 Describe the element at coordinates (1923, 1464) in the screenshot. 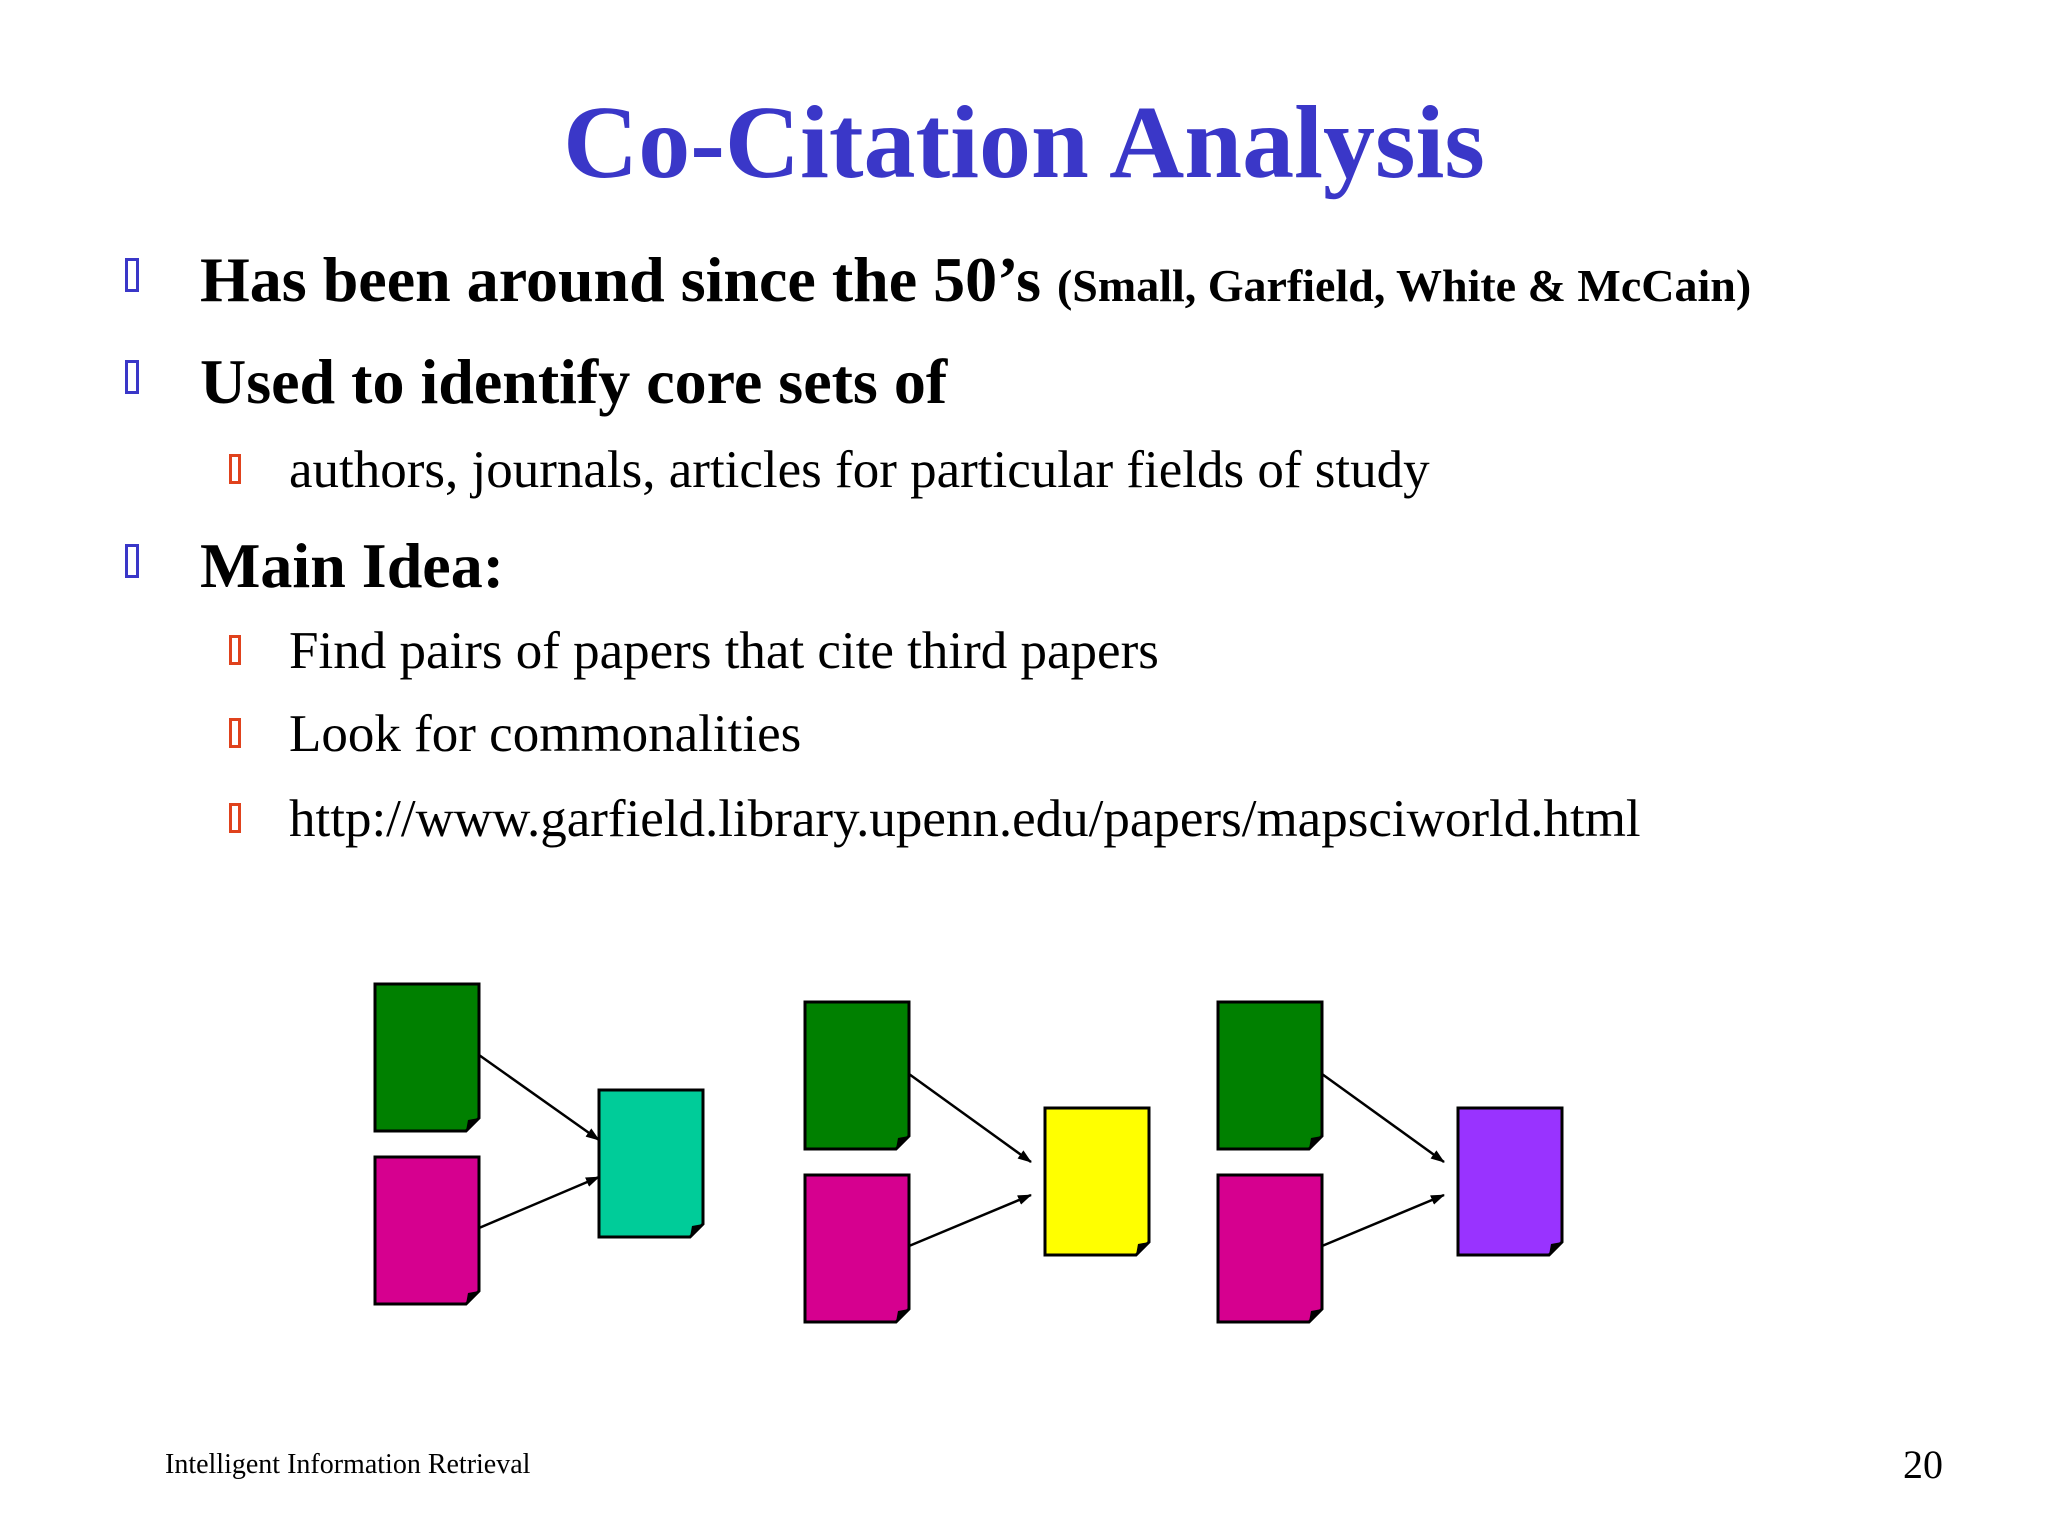

I see `page-number: 20` at that location.